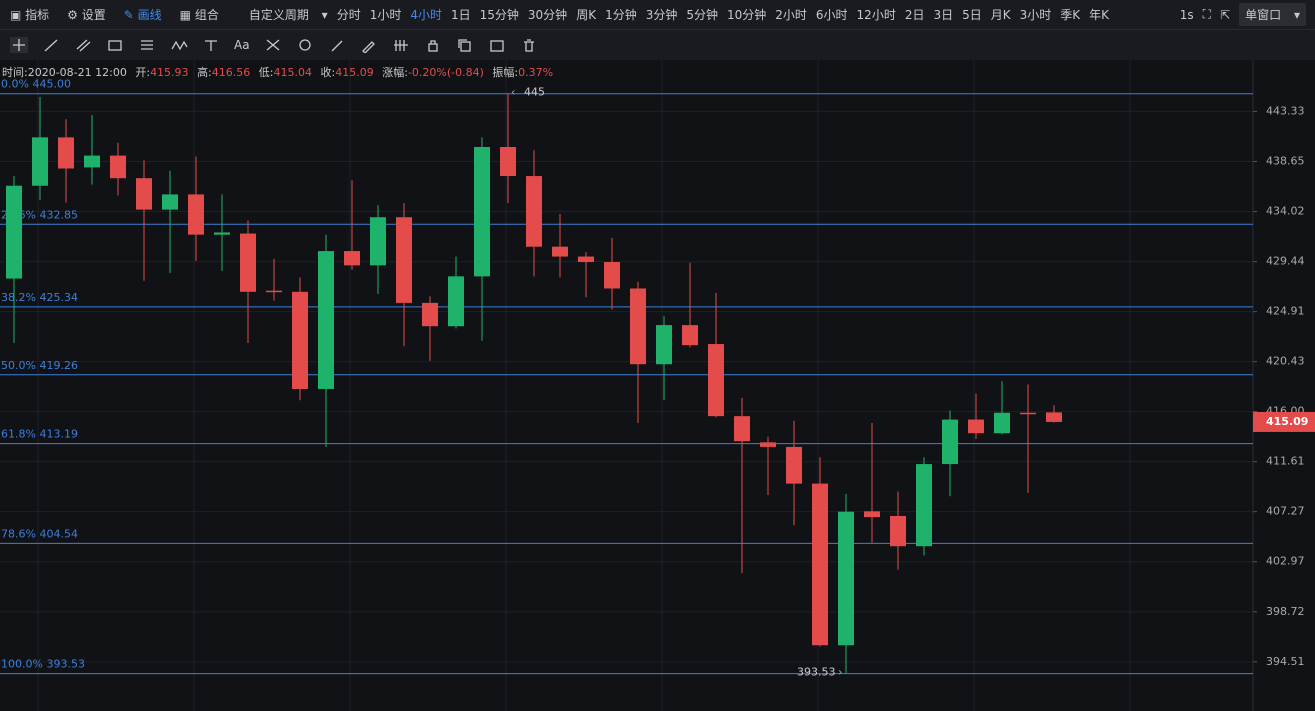 This screenshot has width=1315, height=711. I want to click on drawing-toolbar: Aa, so click(657, 45).